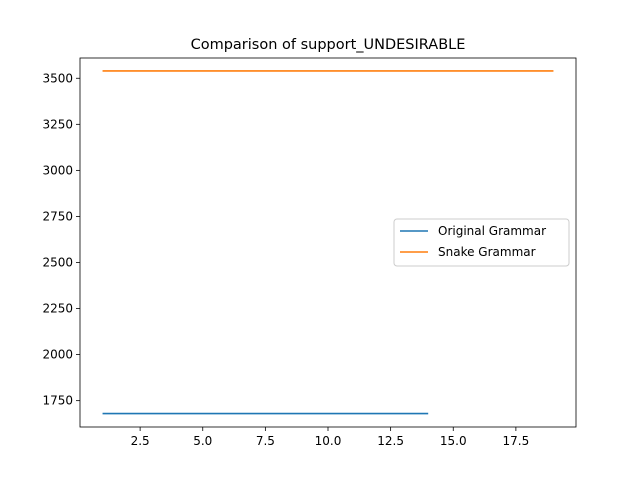  What do you see at coordinates (57, 355) in the screenshot?
I see `y-tick-label: 2000` at bounding box center [57, 355].